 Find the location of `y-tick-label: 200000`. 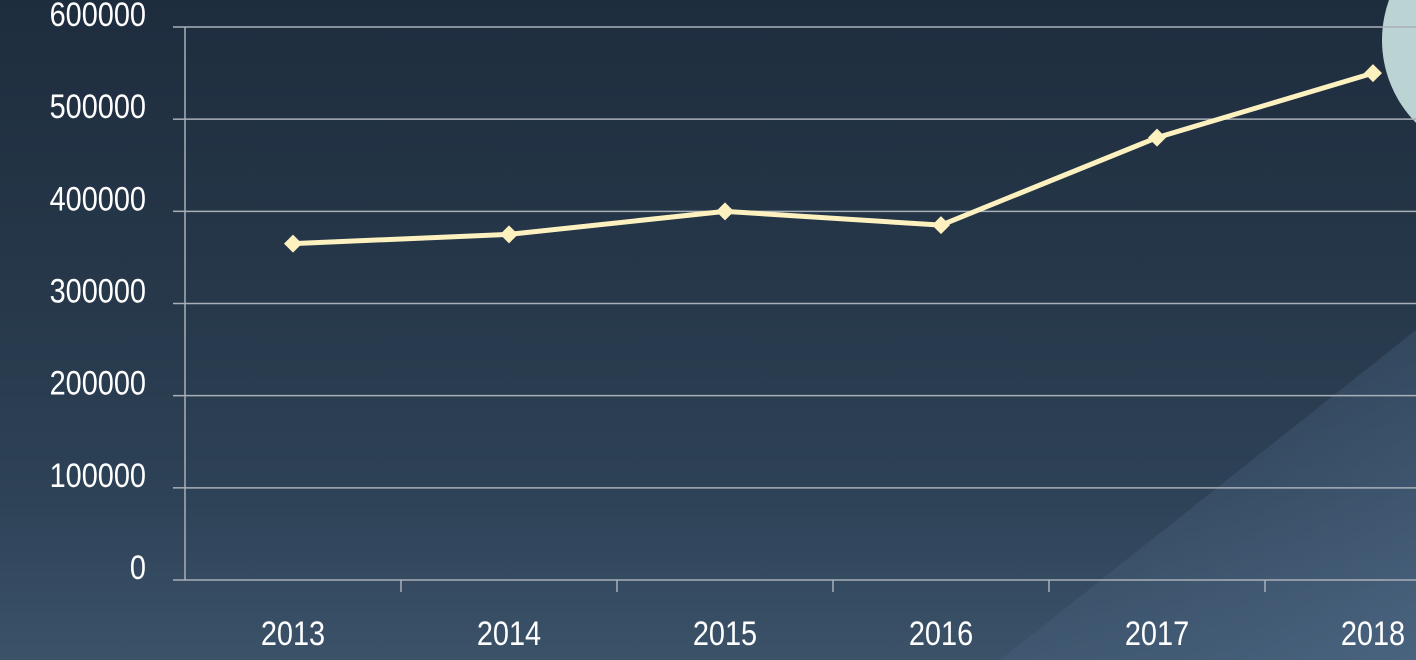

y-tick-label: 200000 is located at coordinates (98, 382).